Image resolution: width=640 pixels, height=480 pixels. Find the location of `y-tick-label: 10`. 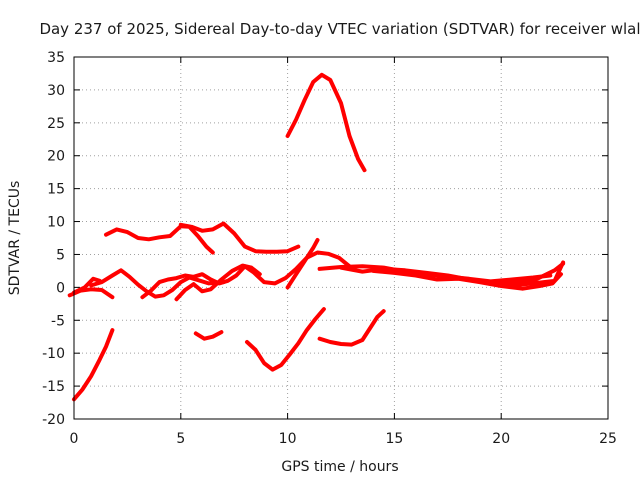

y-tick-label: 10 is located at coordinates (56, 223).